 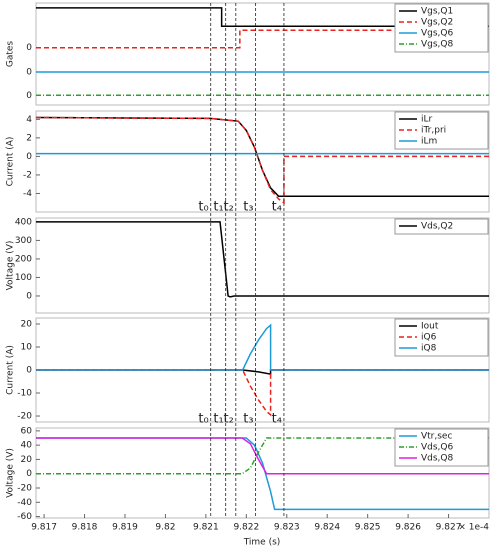 I want to click on x-tick-label: 9.825, so click(x=368, y=528).